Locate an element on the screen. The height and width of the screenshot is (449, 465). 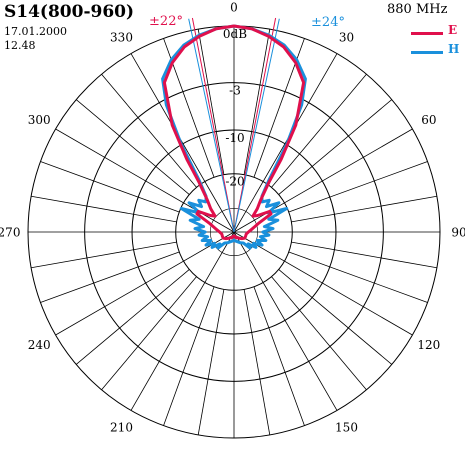
angle-label-30: 30 is located at coordinates (346, 38).